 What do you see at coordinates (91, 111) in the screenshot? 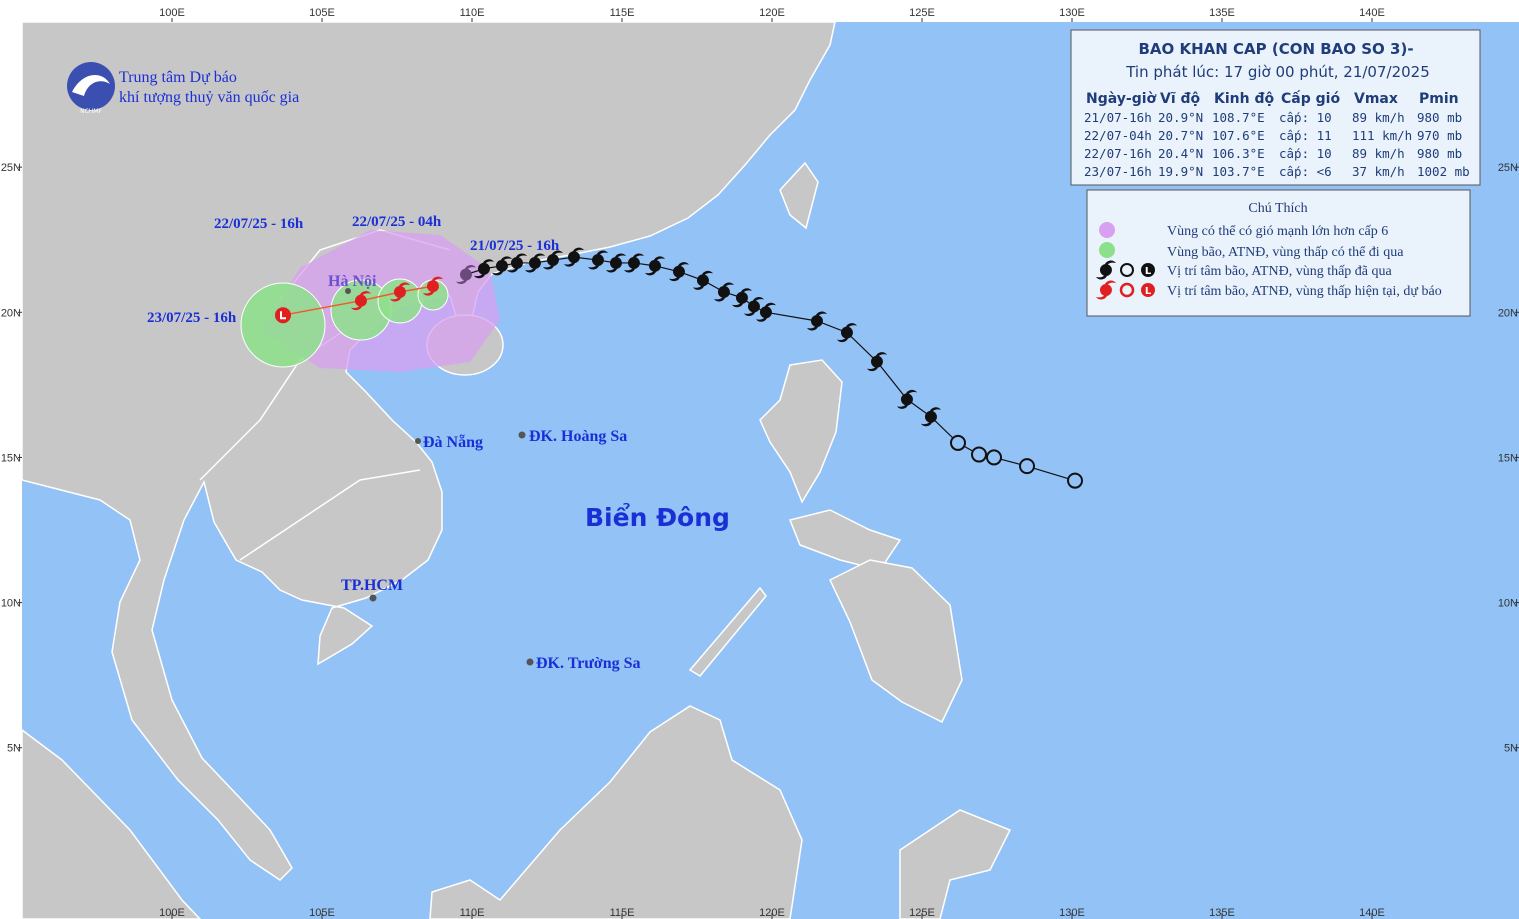
I see `logo-text: NCHMF` at bounding box center [91, 111].